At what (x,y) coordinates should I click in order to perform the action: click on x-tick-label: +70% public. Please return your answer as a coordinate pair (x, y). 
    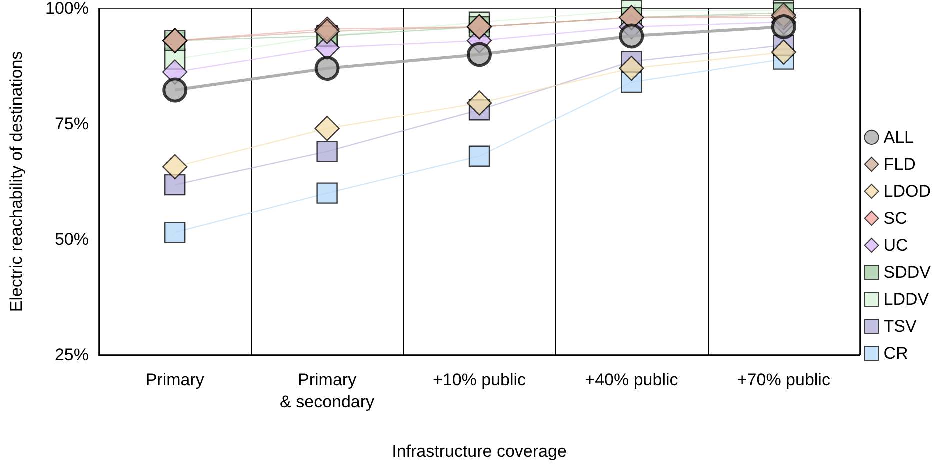
    Looking at the image, I should click on (784, 380).